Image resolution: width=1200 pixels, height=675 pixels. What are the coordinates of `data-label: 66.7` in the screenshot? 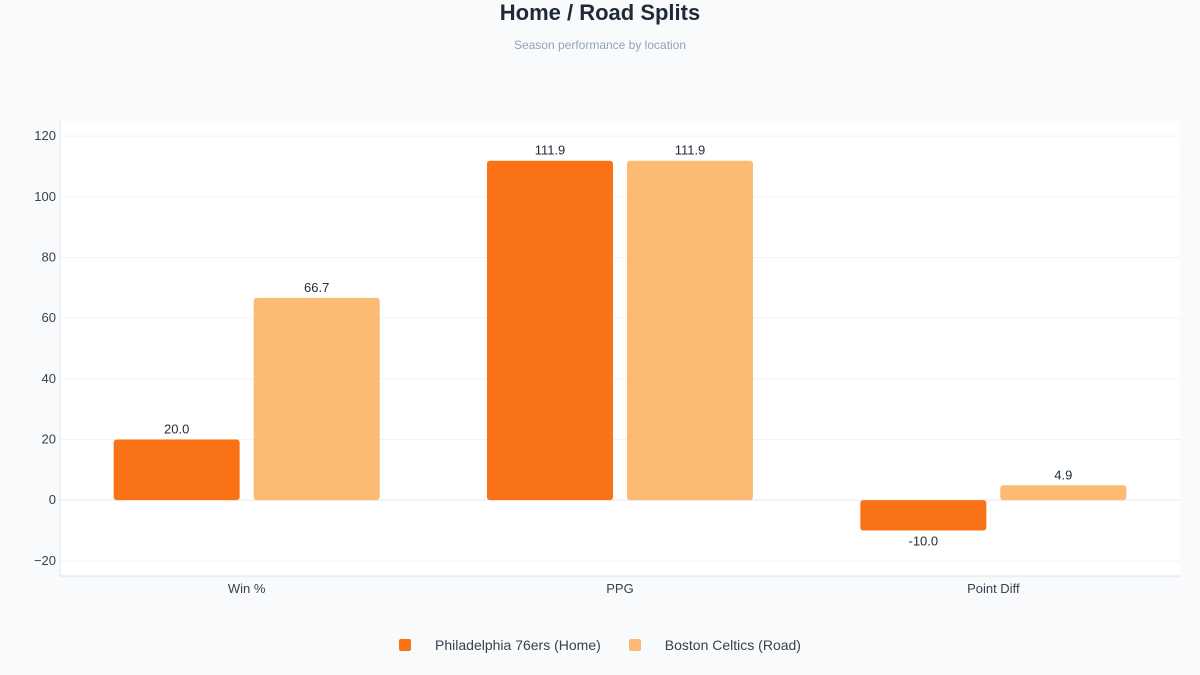 It's located at (316, 287).